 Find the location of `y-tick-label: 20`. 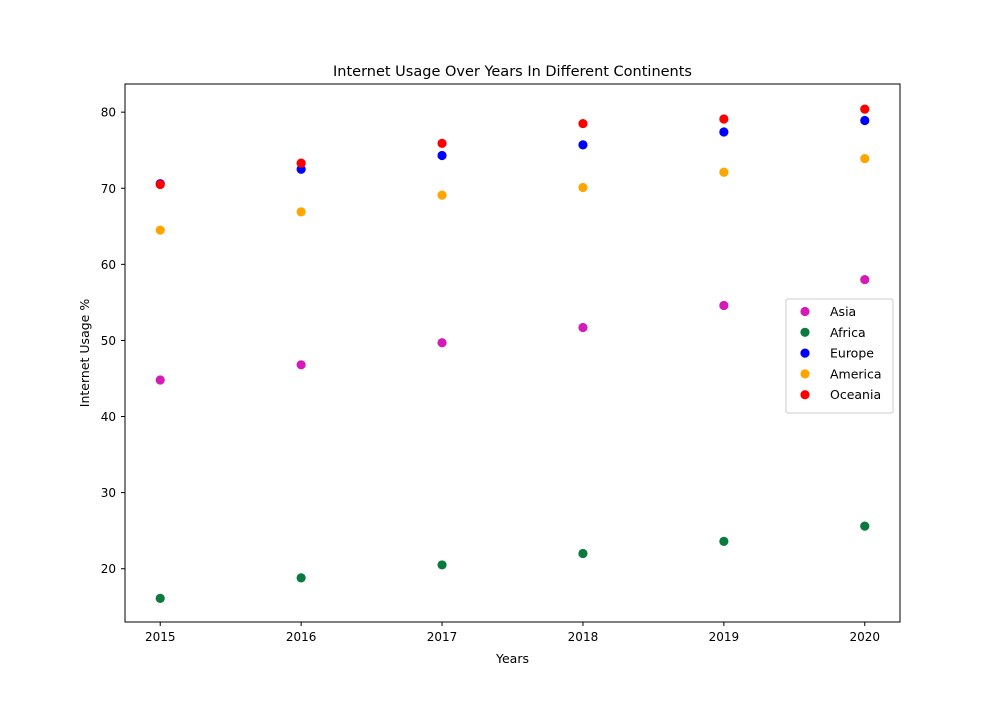

y-tick-label: 20 is located at coordinates (108, 569).